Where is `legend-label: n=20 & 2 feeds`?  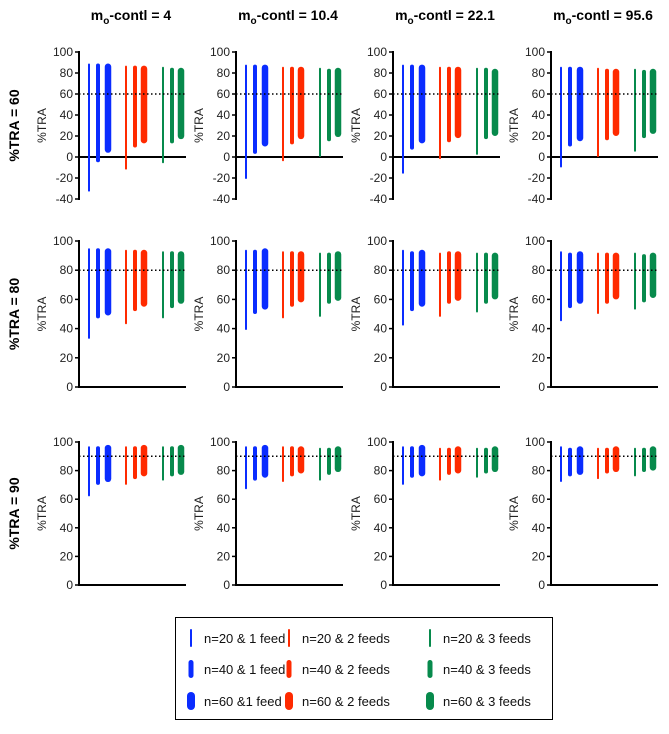 legend-label: n=20 & 2 feeds is located at coordinates (346, 638).